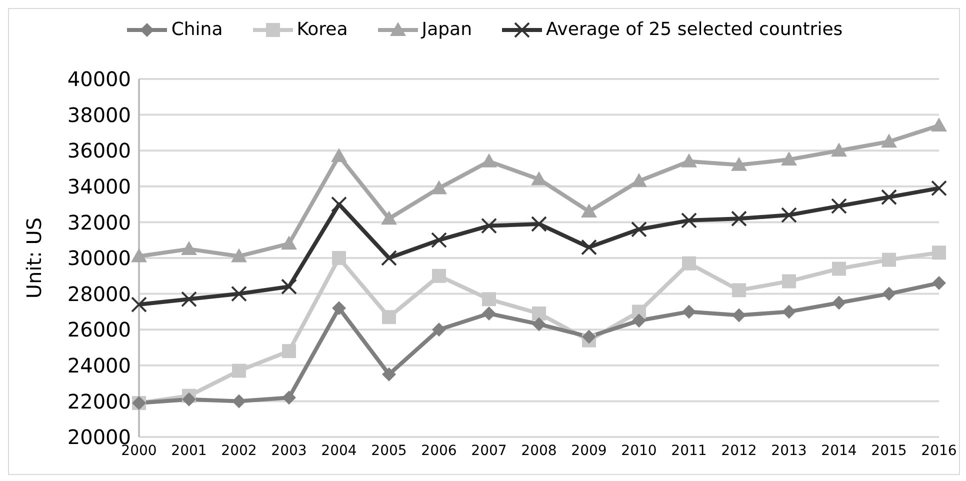  Describe the element at coordinates (189, 450) in the screenshot. I see `x-tick-label: 2001` at that location.